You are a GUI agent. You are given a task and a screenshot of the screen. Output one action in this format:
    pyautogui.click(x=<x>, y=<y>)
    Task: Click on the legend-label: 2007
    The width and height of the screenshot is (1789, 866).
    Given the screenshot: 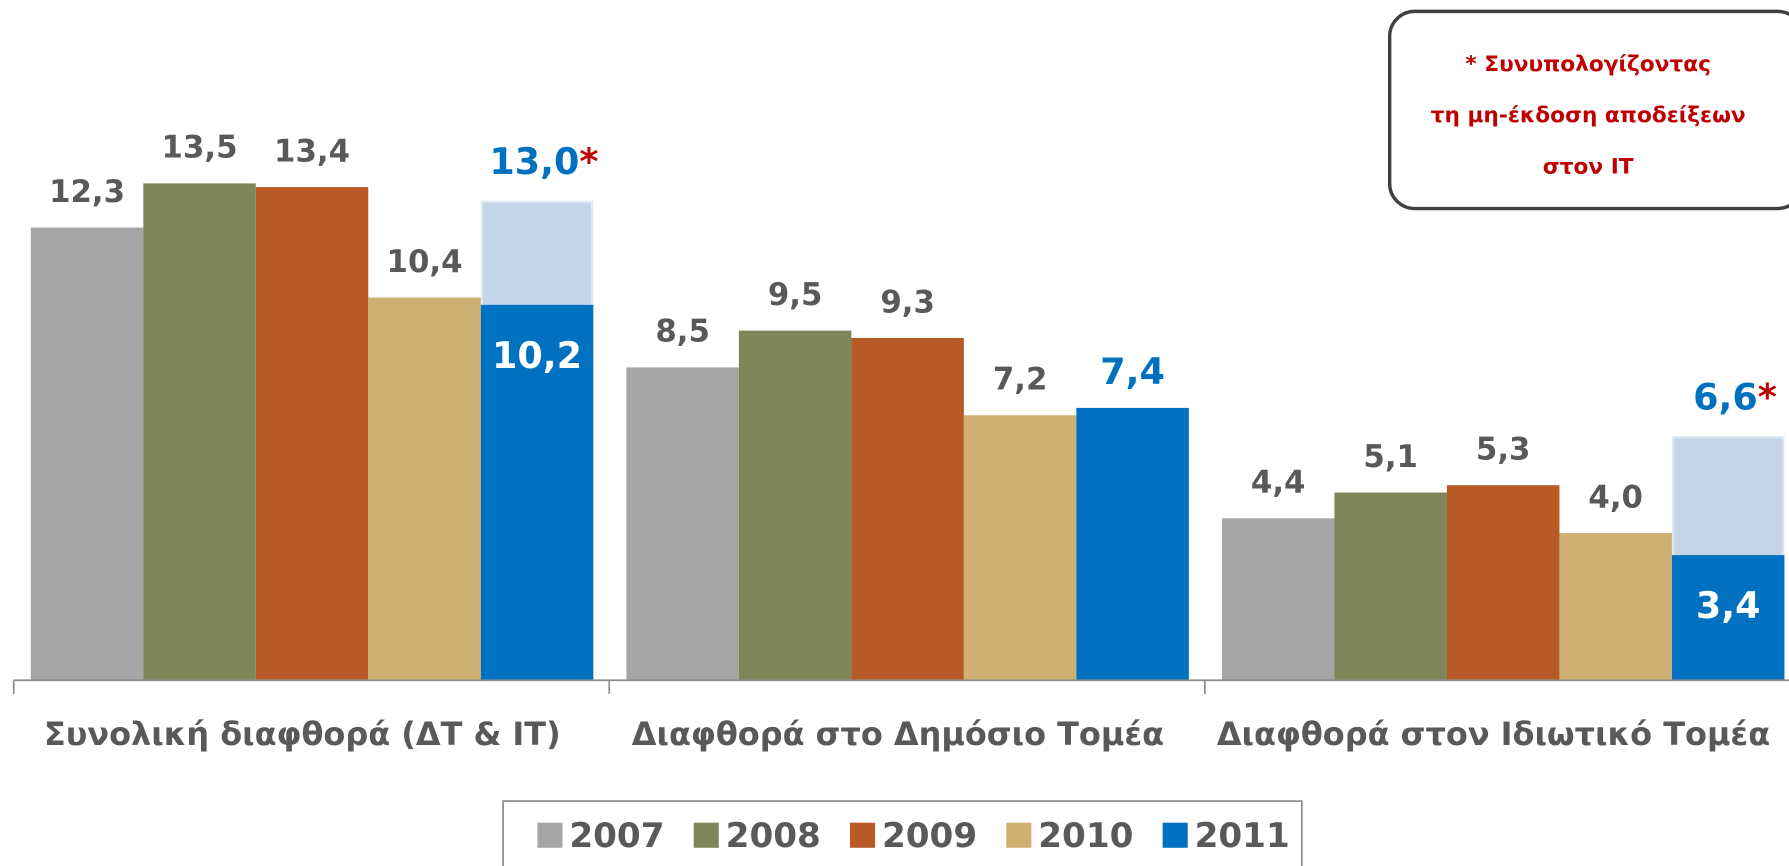 What is the action you would take?
    pyautogui.click(x=616, y=836)
    